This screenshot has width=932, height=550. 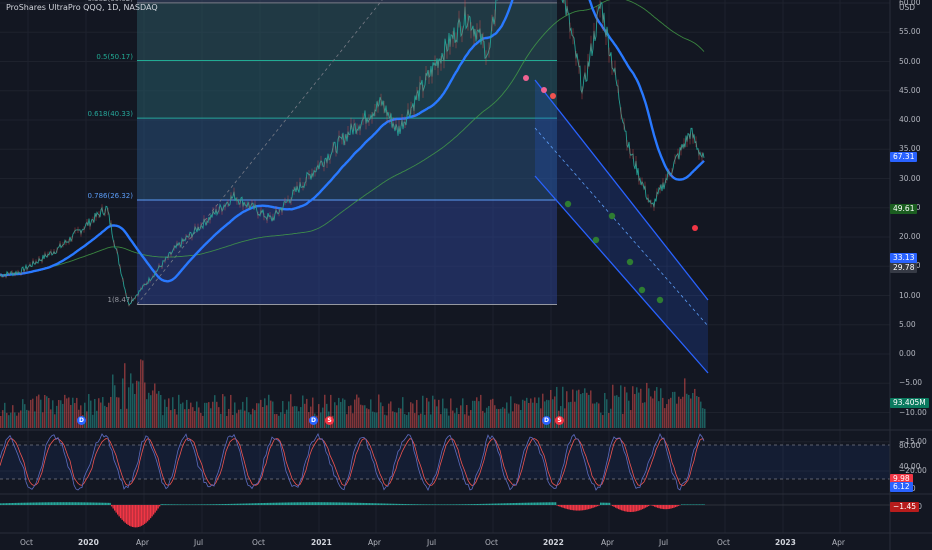 What do you see at coordinates (26, 542) in the screenshot?
I see `x-tick-label: Oct` at bounding box center [26, 542].